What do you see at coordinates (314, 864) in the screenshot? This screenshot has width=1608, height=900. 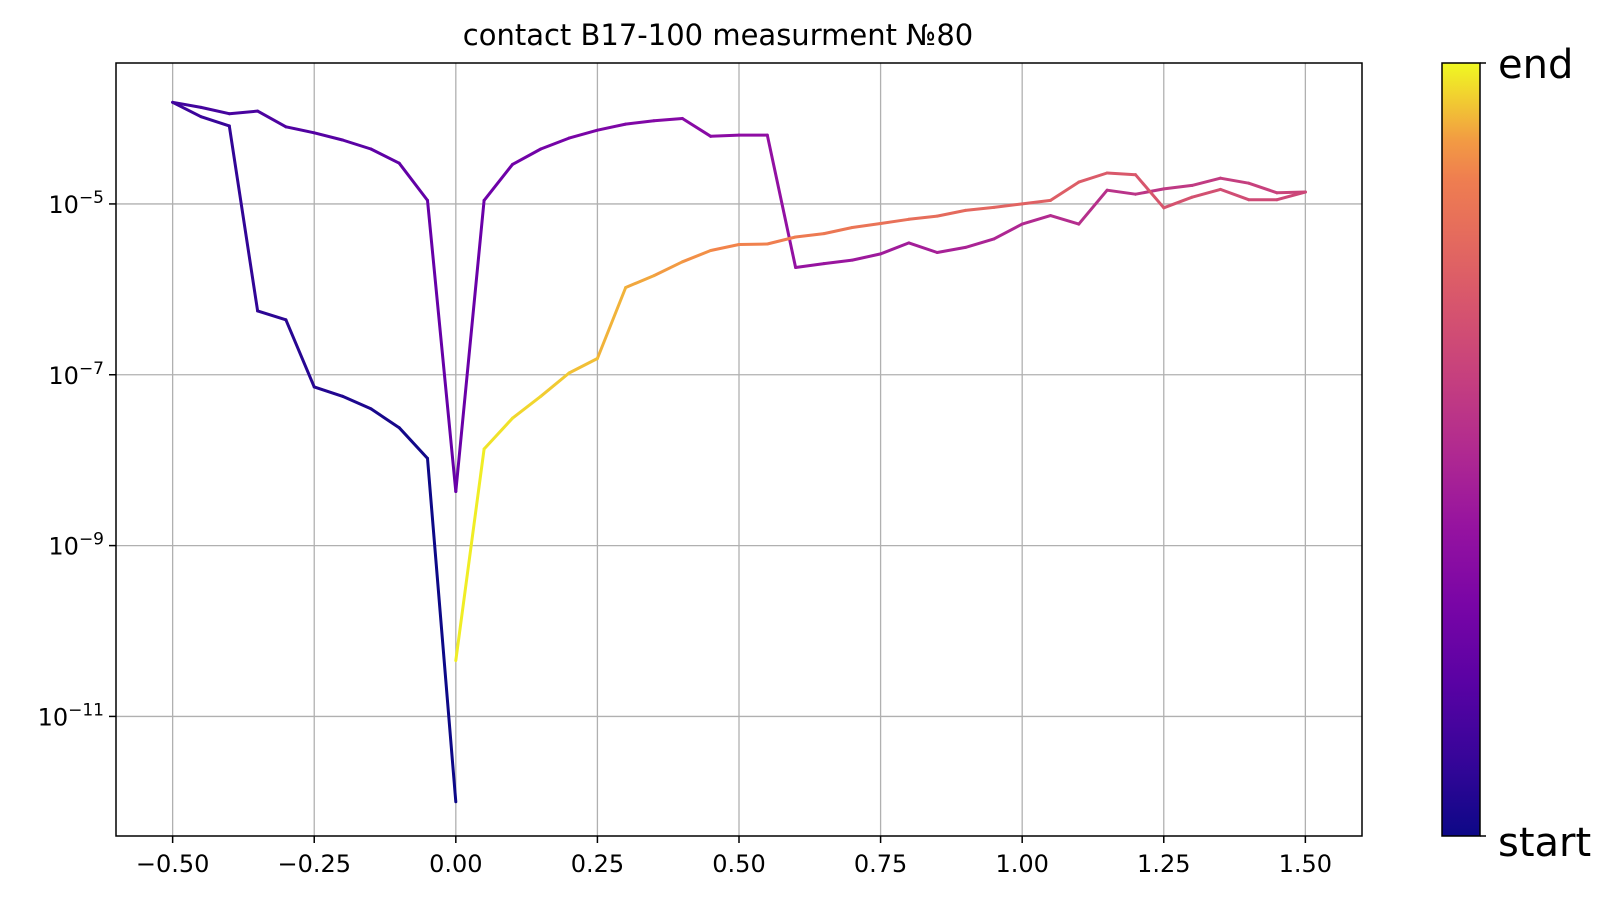 I see `x-tick-label: −0.25` at bounding box center [314, 864].